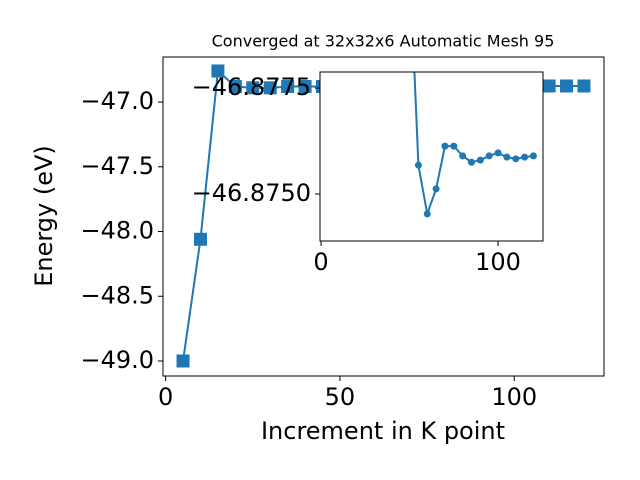 The height and width of the screenshot is (480, 640). I want to click on y-axis-label: Energy (eV), so click(44, 216).